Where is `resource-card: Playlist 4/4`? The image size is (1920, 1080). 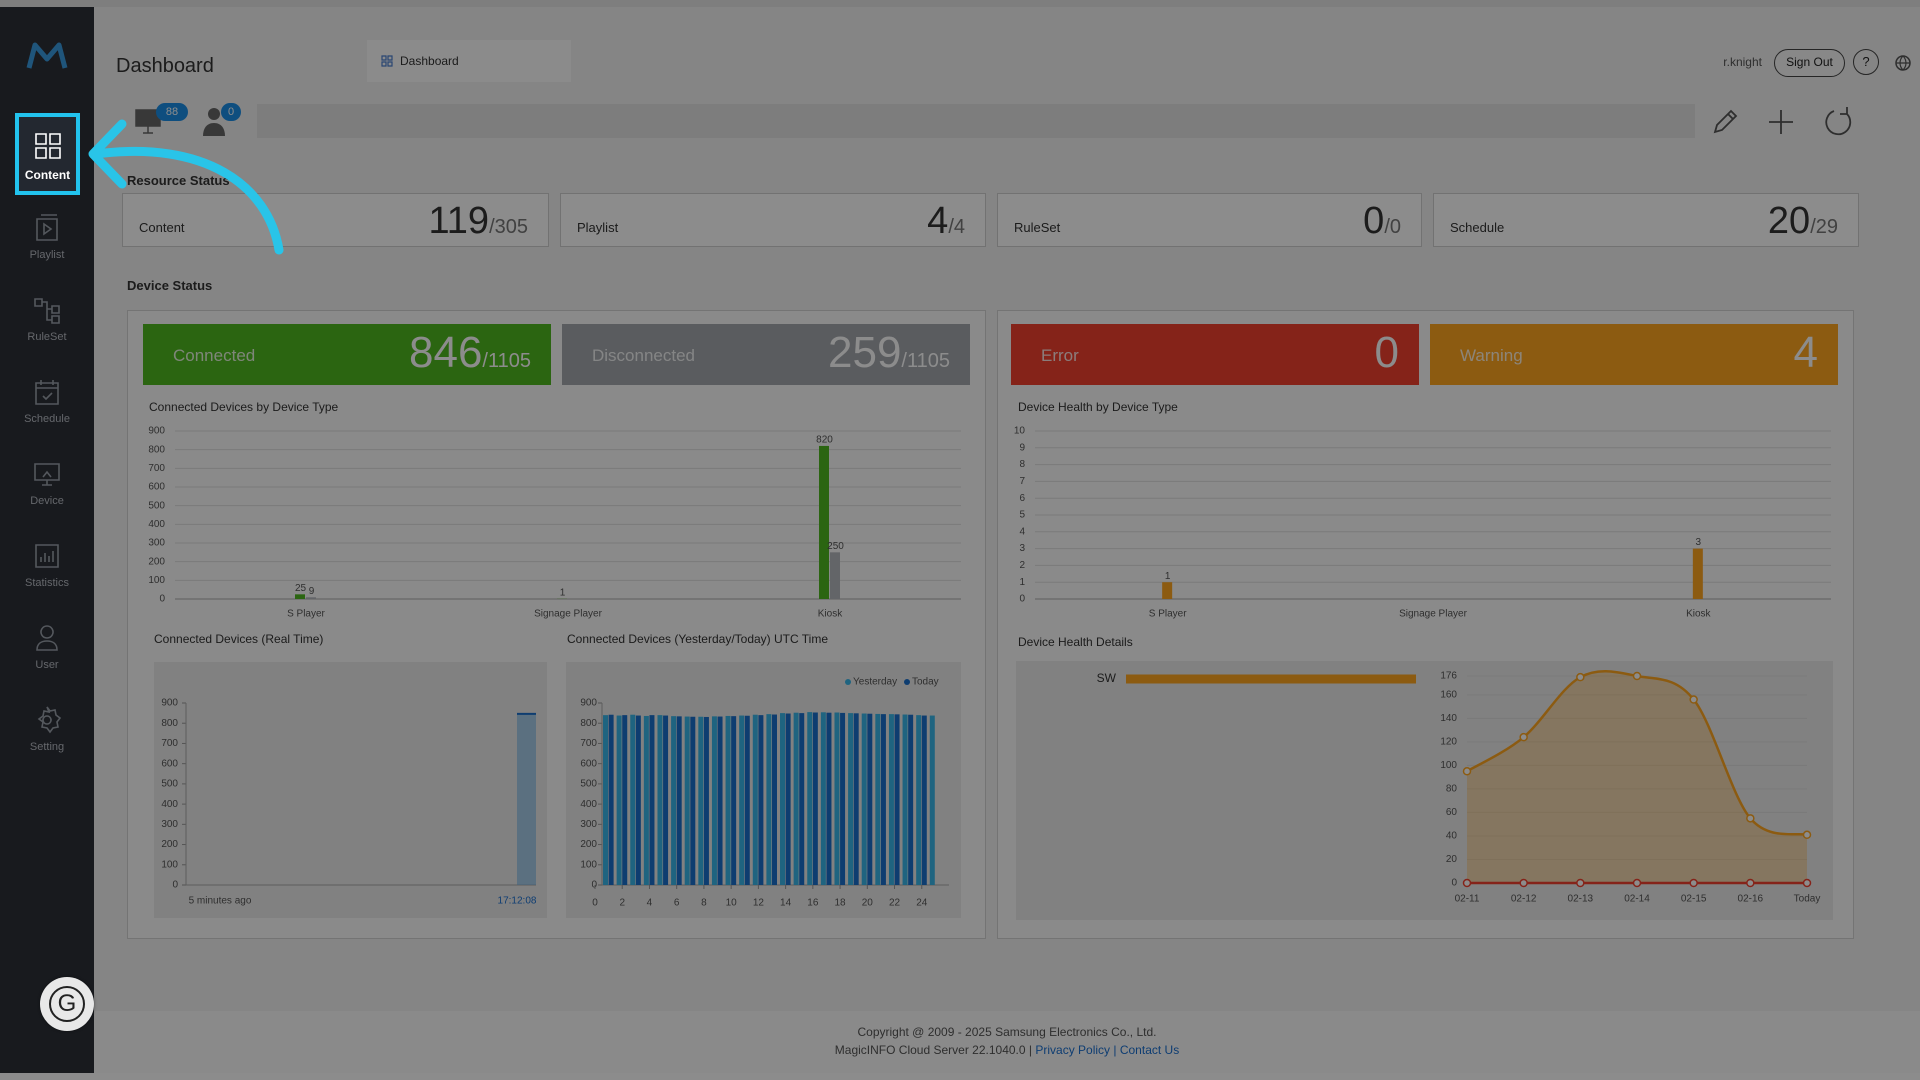 resource-card: Playlist 4/4 is located at coordinates (773, 220).